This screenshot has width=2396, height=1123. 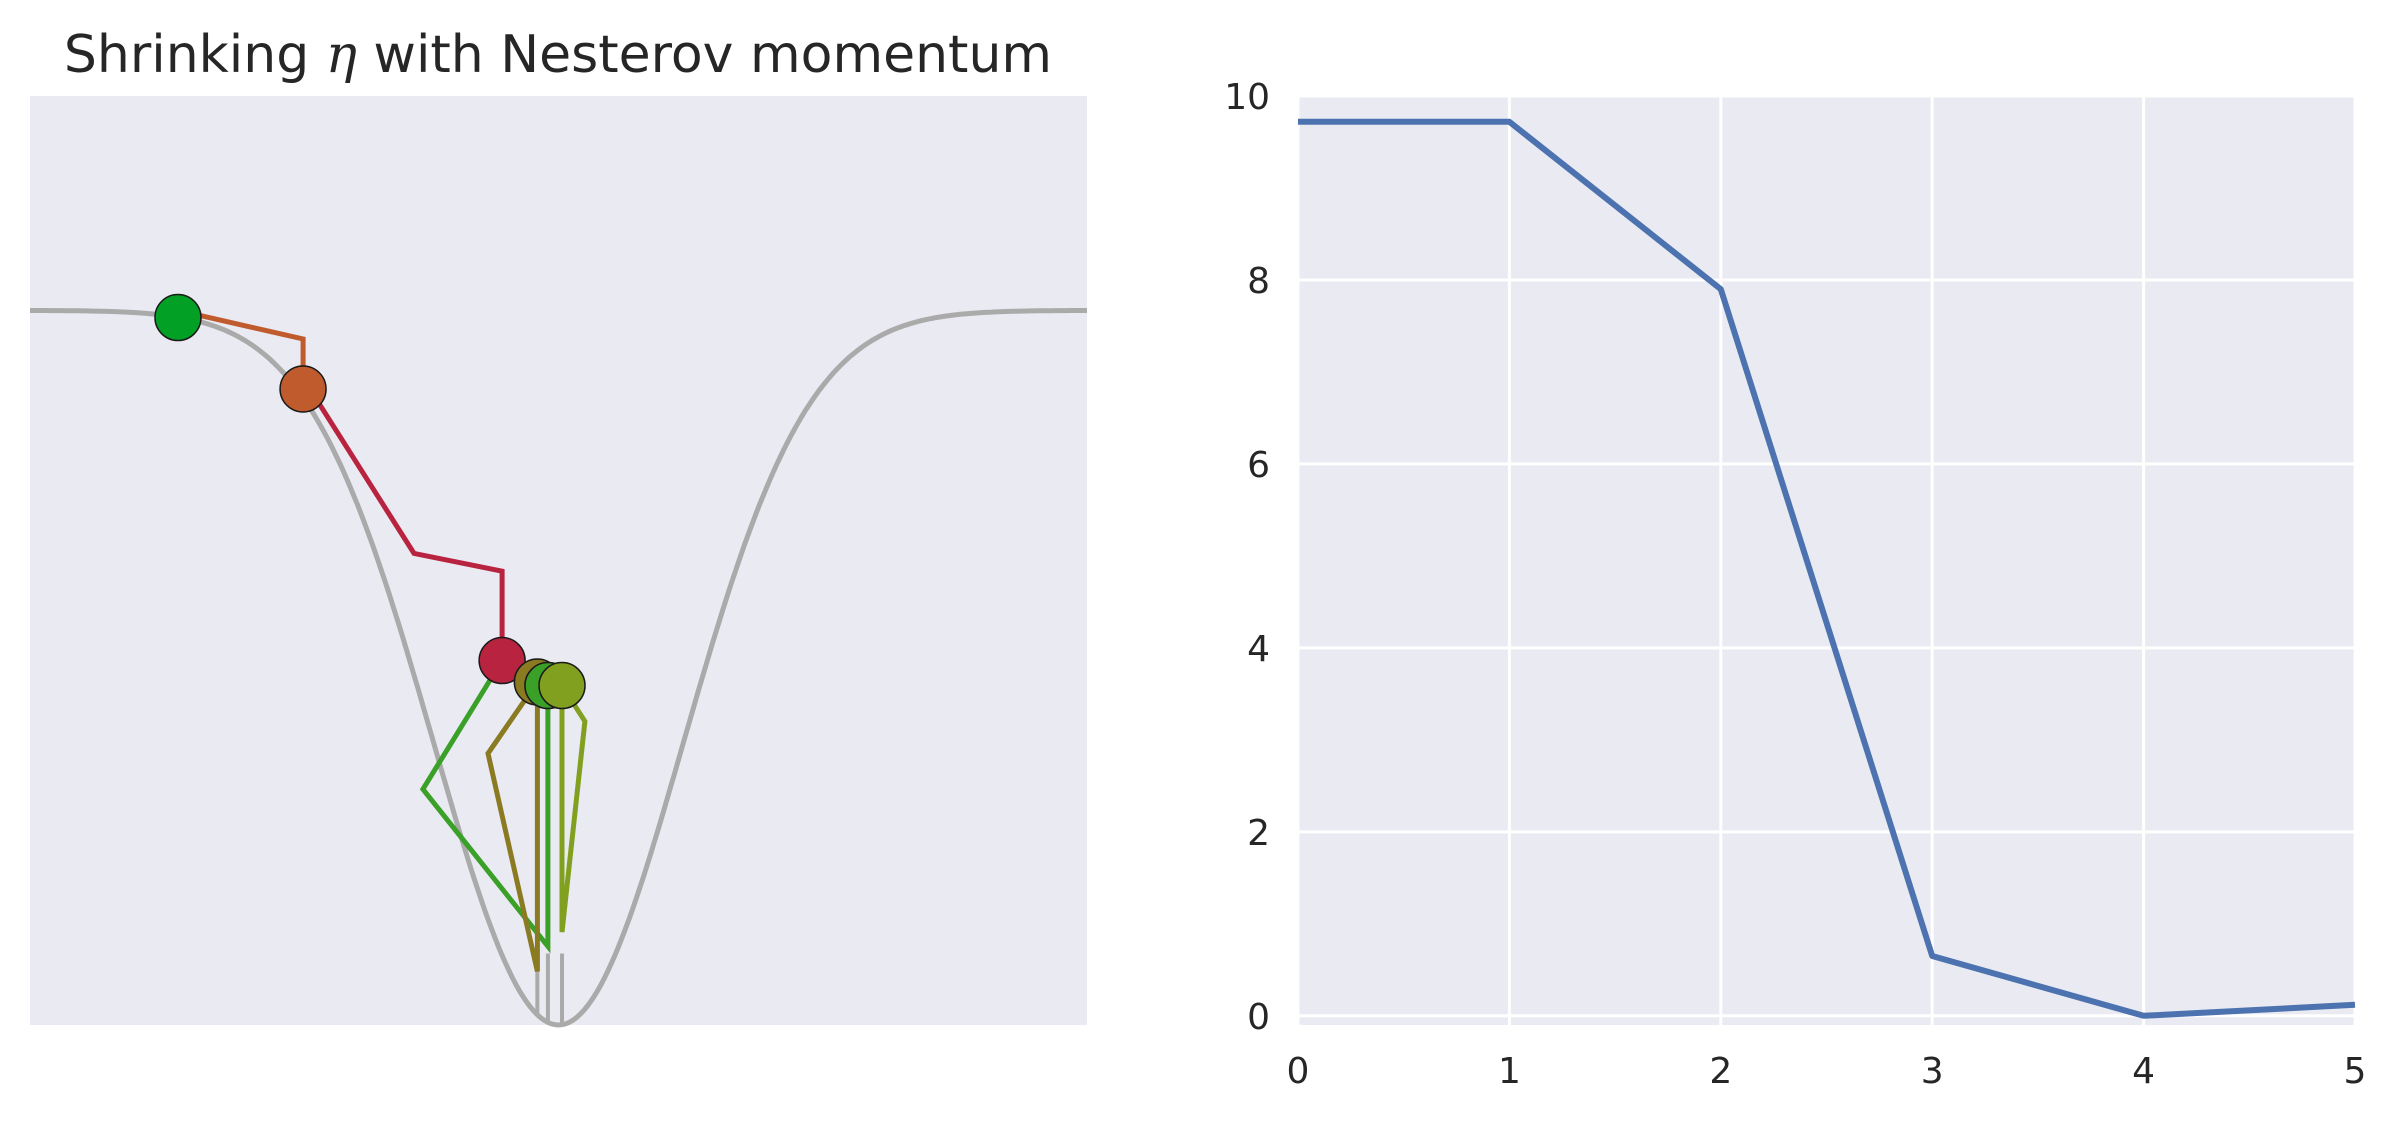 I want to click on left-chart-title-suffix: with Nesterov momentum, so click(x=704, y=55).